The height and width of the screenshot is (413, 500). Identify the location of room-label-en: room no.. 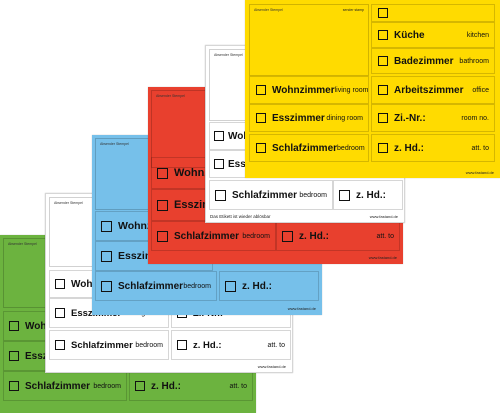
(475, 118).